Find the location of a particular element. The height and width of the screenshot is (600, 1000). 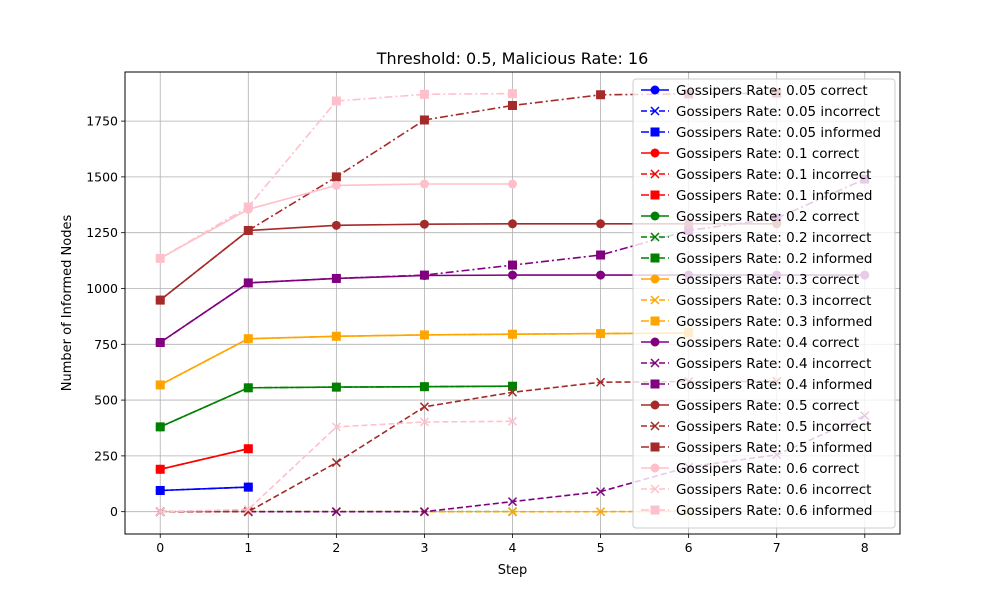

legend-label: Gossipers Rate: 0.1 informed is located at coordinates (774, 196).